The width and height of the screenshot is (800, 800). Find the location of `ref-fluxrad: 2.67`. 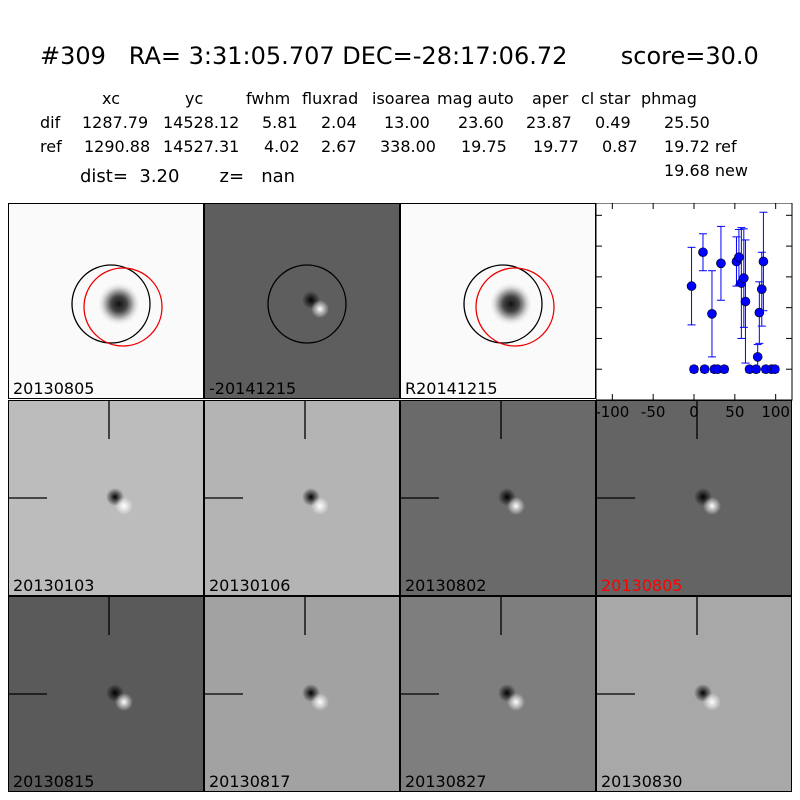

ref-fluxrad: 2.67 is located at coordinates (339, 146).